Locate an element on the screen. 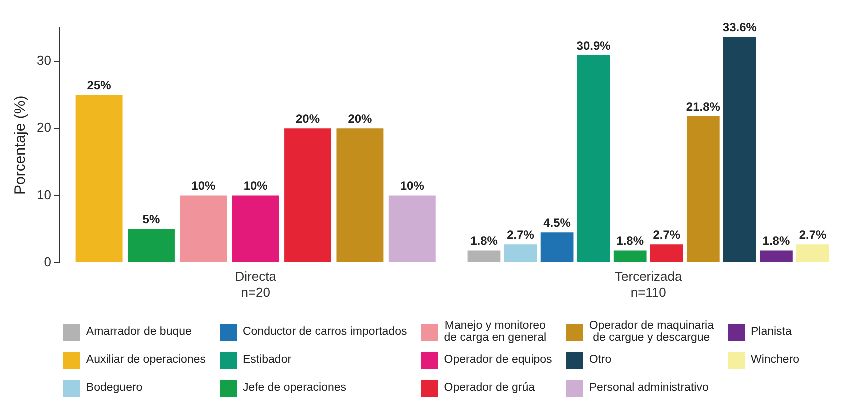  x-tick-label: Tercerizada n=110 is located at coordinates (649, 284).